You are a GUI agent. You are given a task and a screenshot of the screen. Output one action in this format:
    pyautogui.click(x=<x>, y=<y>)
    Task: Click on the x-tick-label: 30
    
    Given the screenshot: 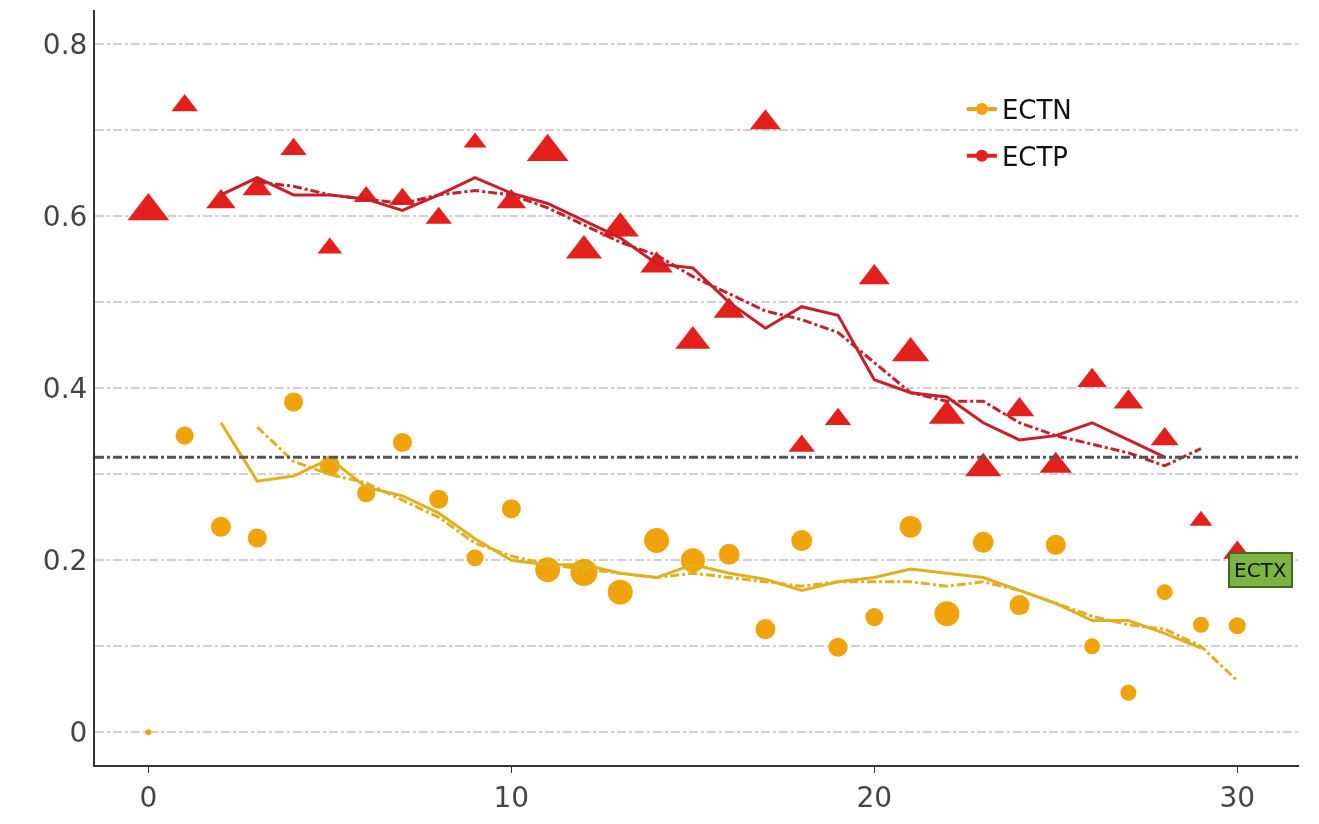 What is the action you would take?
    pyautogui.click(x=1237, y=797)
    